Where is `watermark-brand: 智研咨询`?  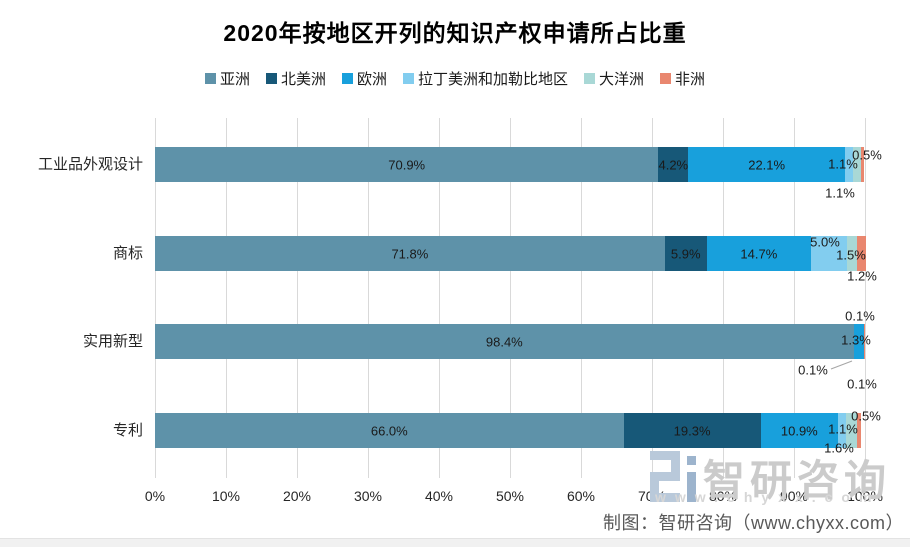
watermark-brand: 智研咨询 is located at coordinates (797, 480).